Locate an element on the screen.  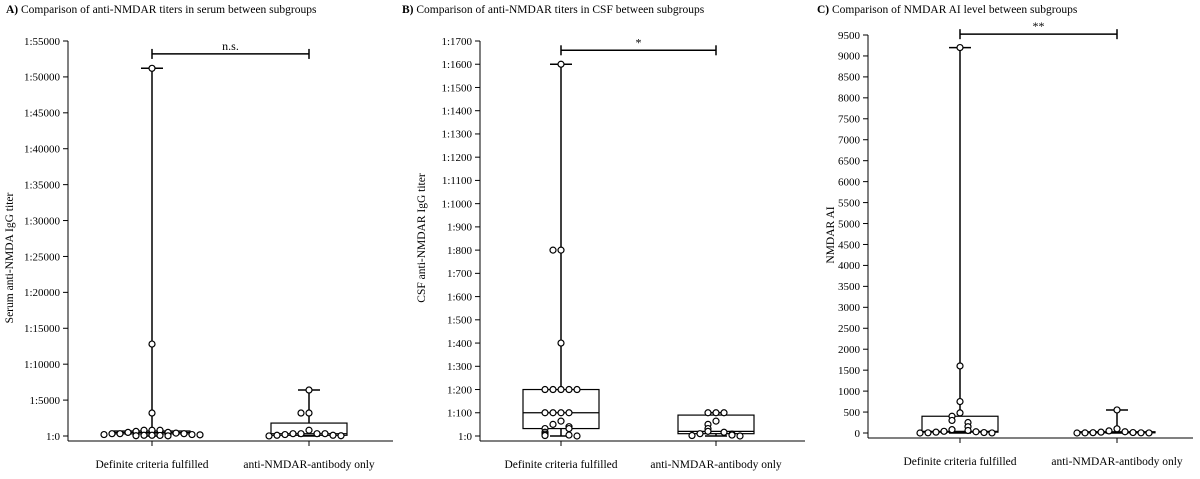
panel-b-y-tick-label: 1:1600 is located at coordinates (456, 65).